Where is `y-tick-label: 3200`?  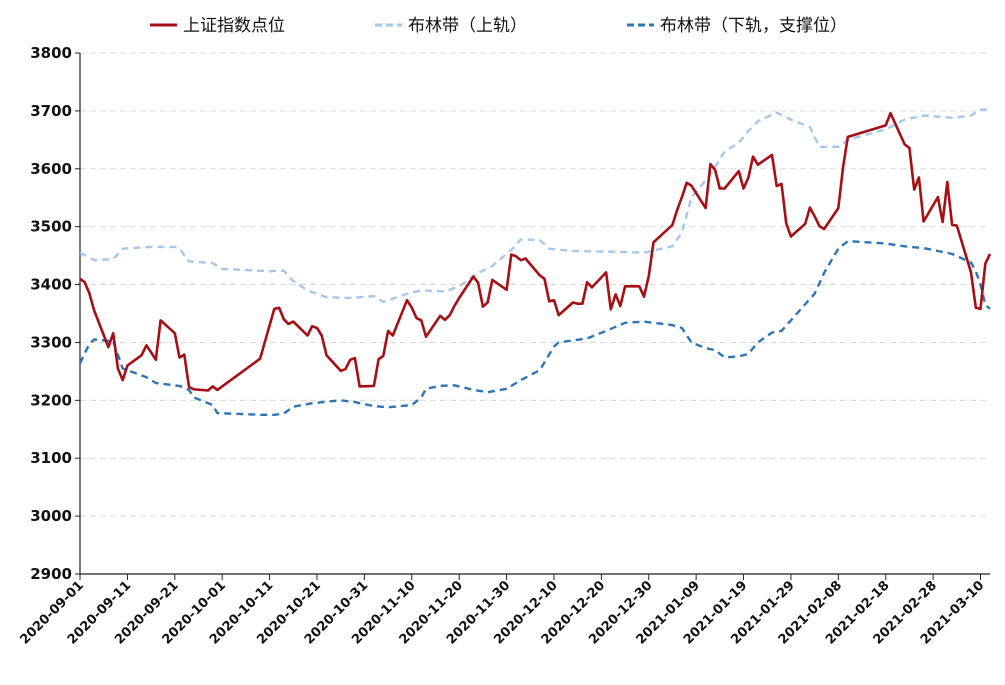
y-tick-label: 3200 is located at coordinates (51, 400).